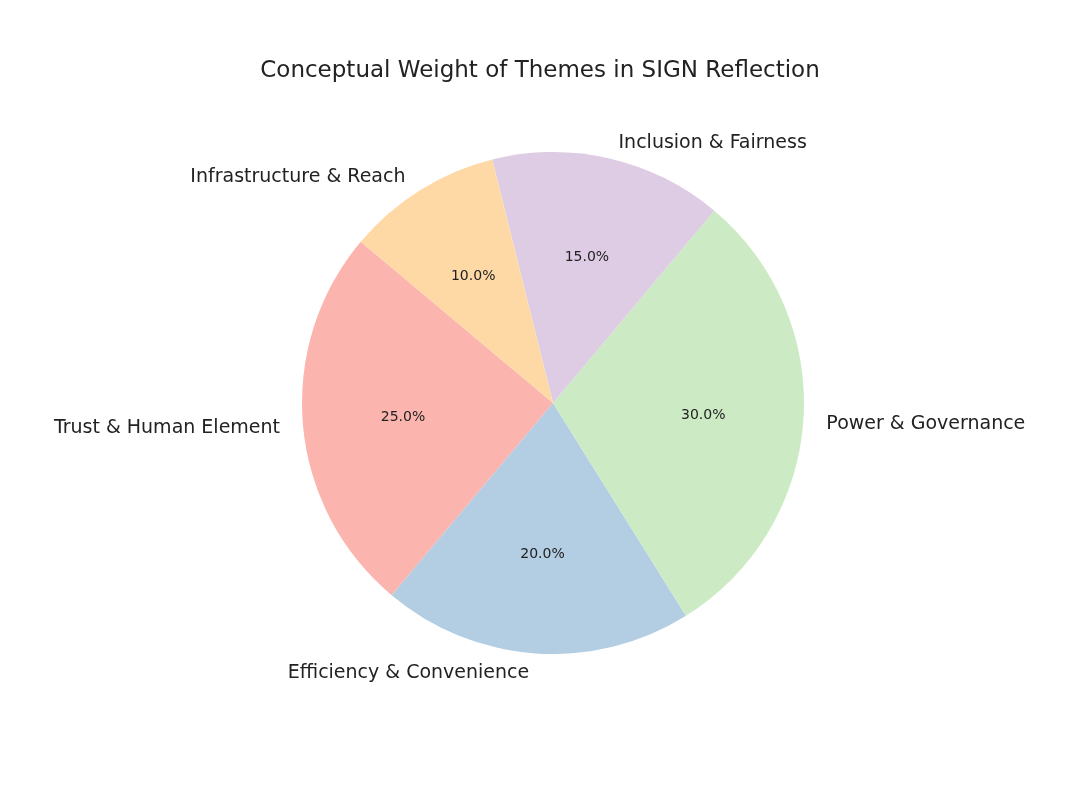  What do you see at coordinates (408, 671) in the screenshot?
I see `slice-label: Efficiency & Convenience` at bounding box center [408, 671].